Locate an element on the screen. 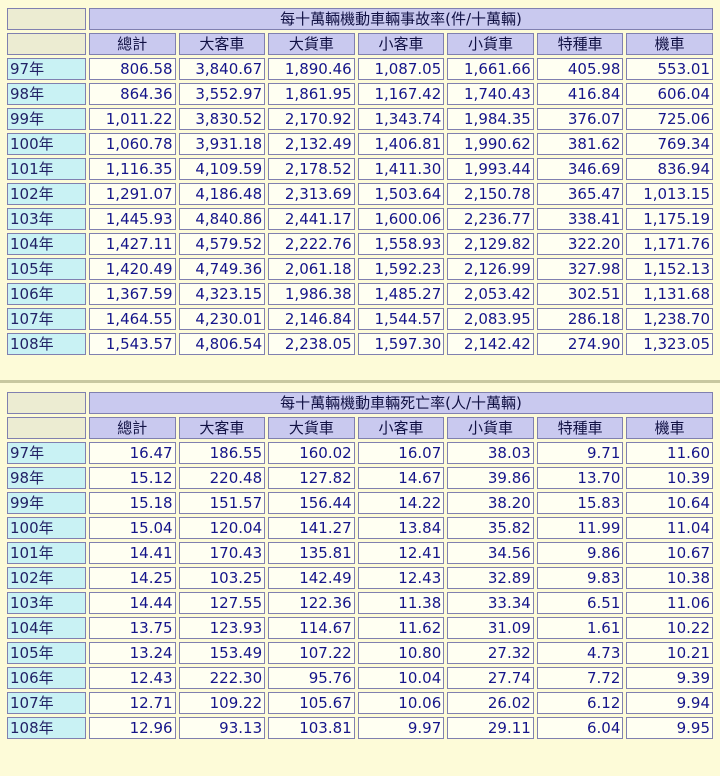 The height and width of the screenshot is (776, 720). value-cell: 93.13 is located at coordinates (222, 728).